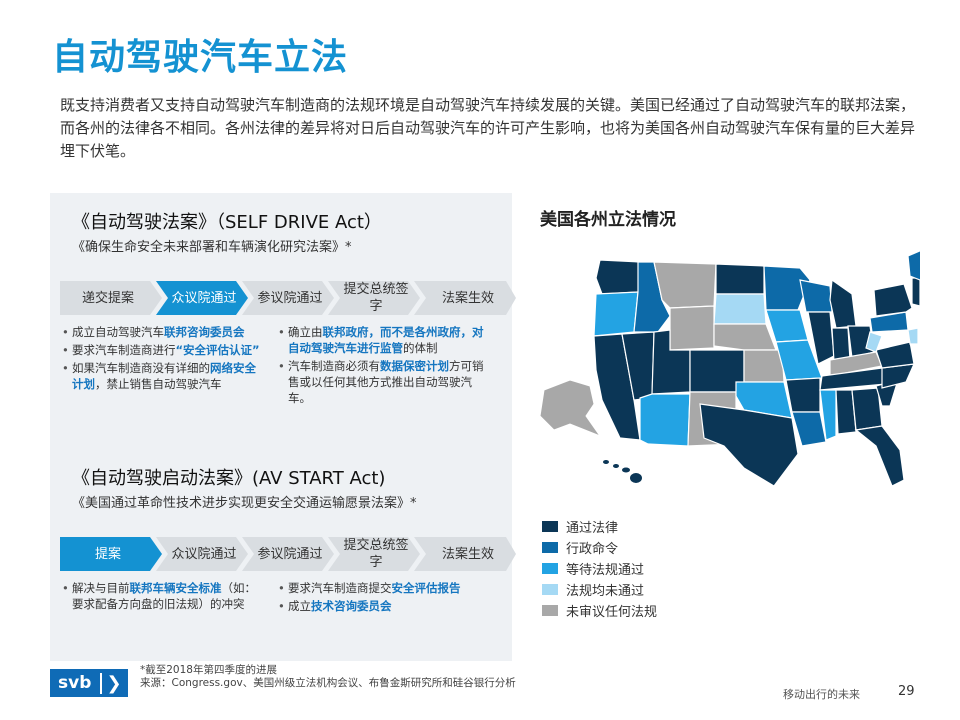 The height and width of the screenshot is (720, 960). I want to click on act1-step-4: 提交总统签字, so click(376, 298).